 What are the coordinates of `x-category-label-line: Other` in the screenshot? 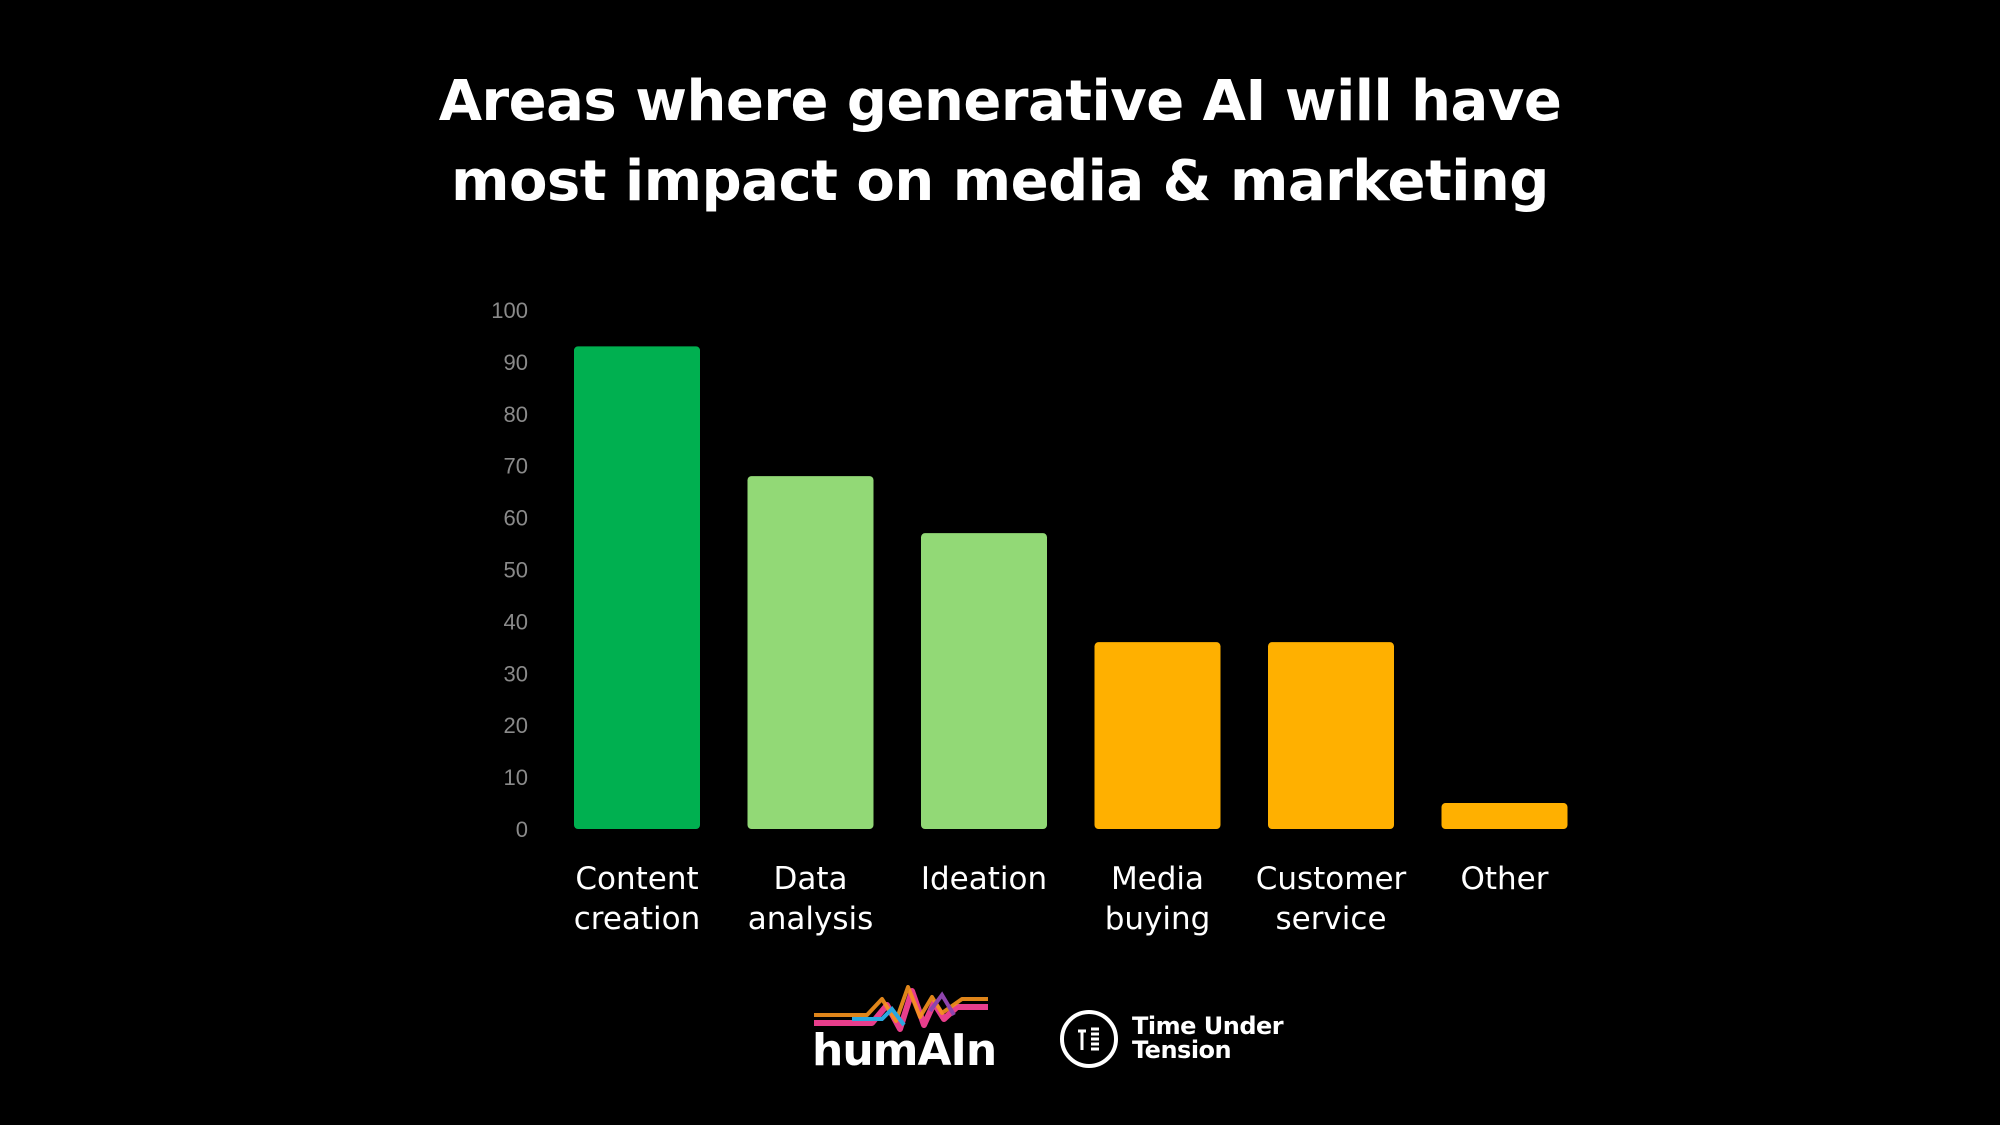 It's located at (1504, 879).